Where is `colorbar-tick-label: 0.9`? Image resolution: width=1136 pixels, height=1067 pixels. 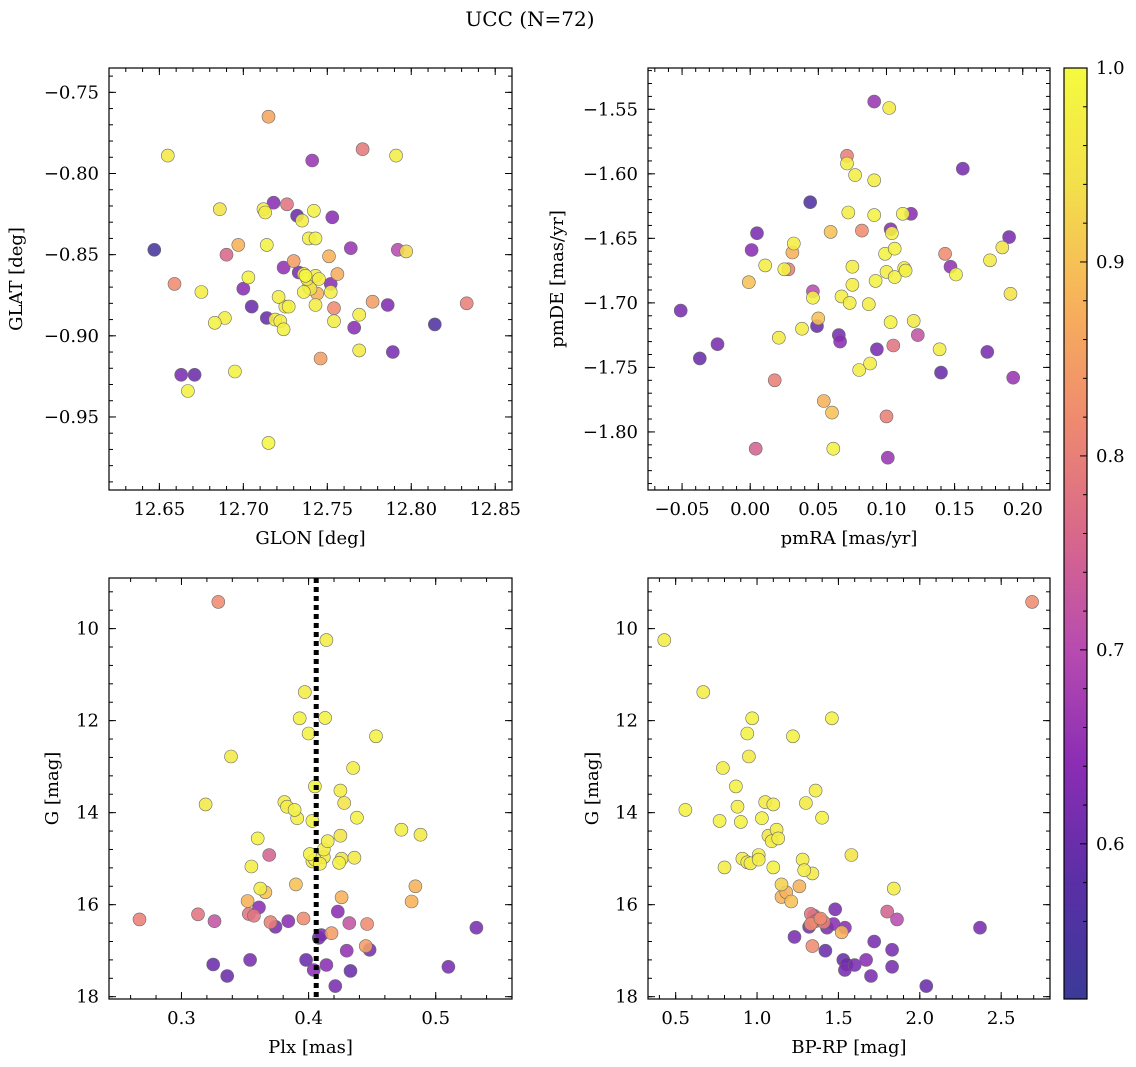
colorbar-tick-label: 0.9 is located at coordinates (1110, 262).